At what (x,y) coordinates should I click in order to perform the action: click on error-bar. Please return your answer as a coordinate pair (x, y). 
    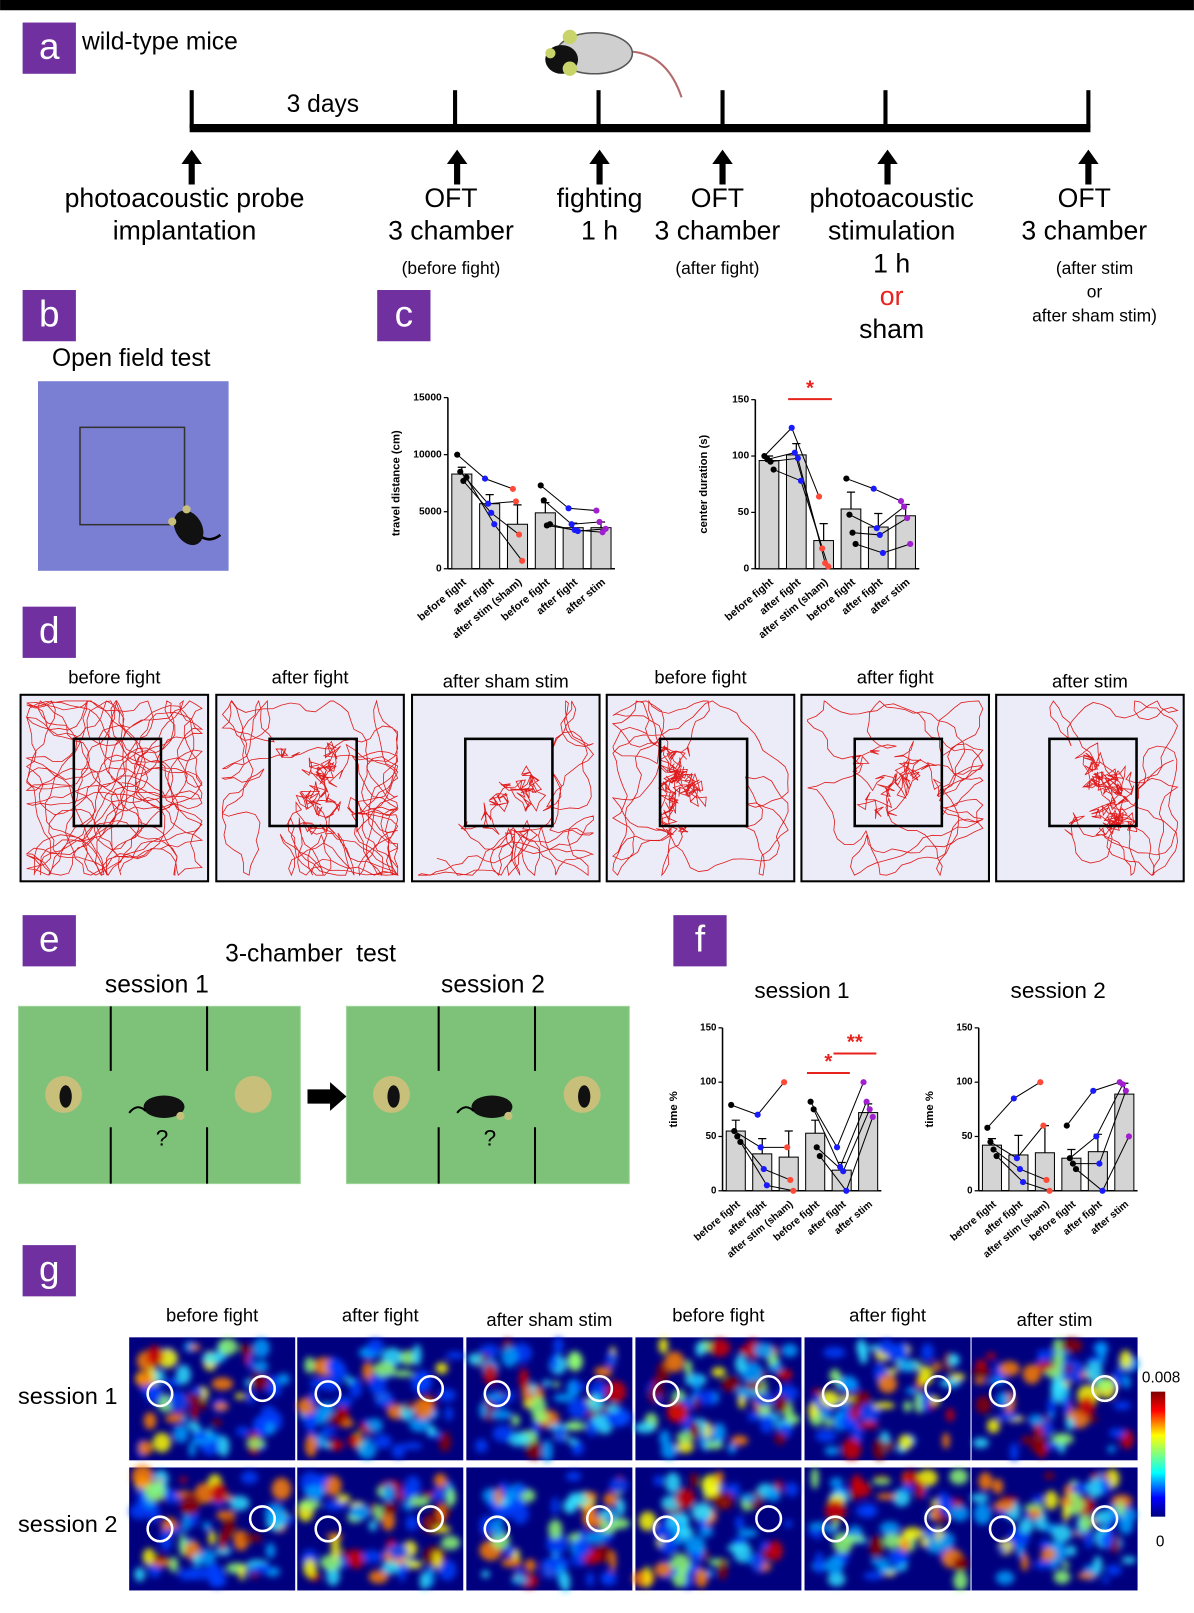
    Looking at the image, I should click on (878, 520).